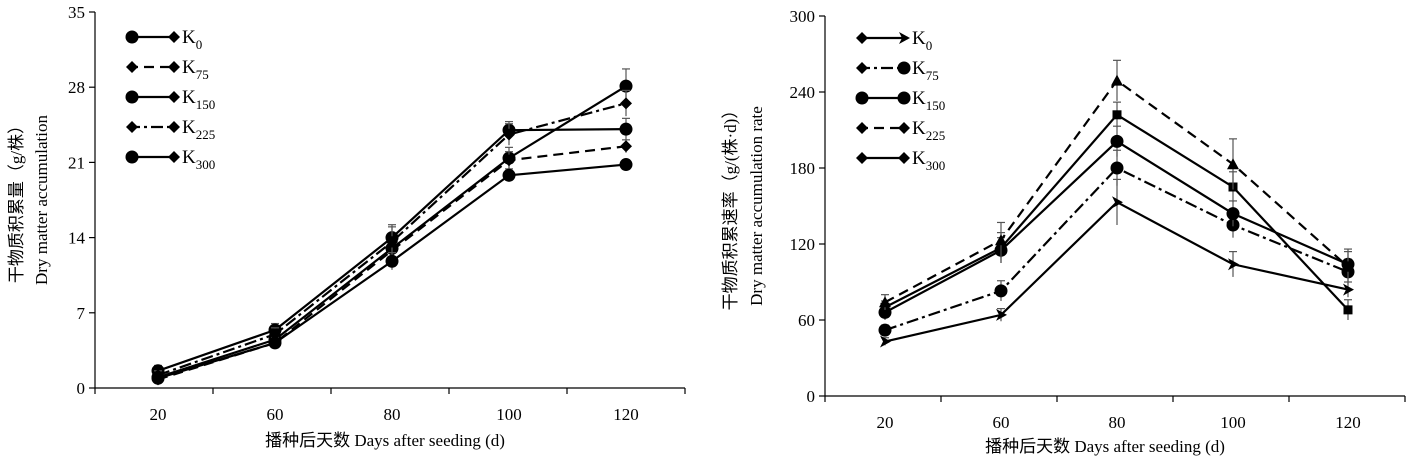 This screenshot has height=472, width=1417. What do you see at coordinates (803, 244) in the screenshot?
I see `y-tick-label: 120` at bounding box center [803, 244].